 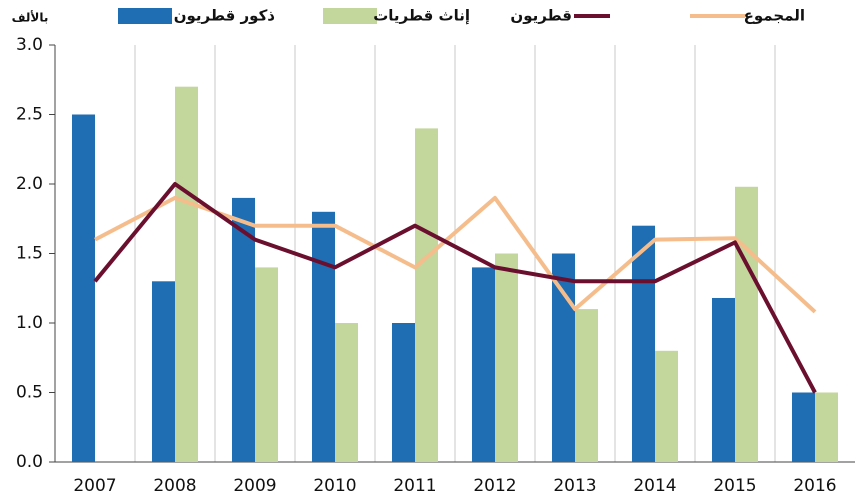 What do you see at coordinates (29, 184) in the screenshot?
I see `y-tick-label: 2.0` at bounding box center [29, 184].